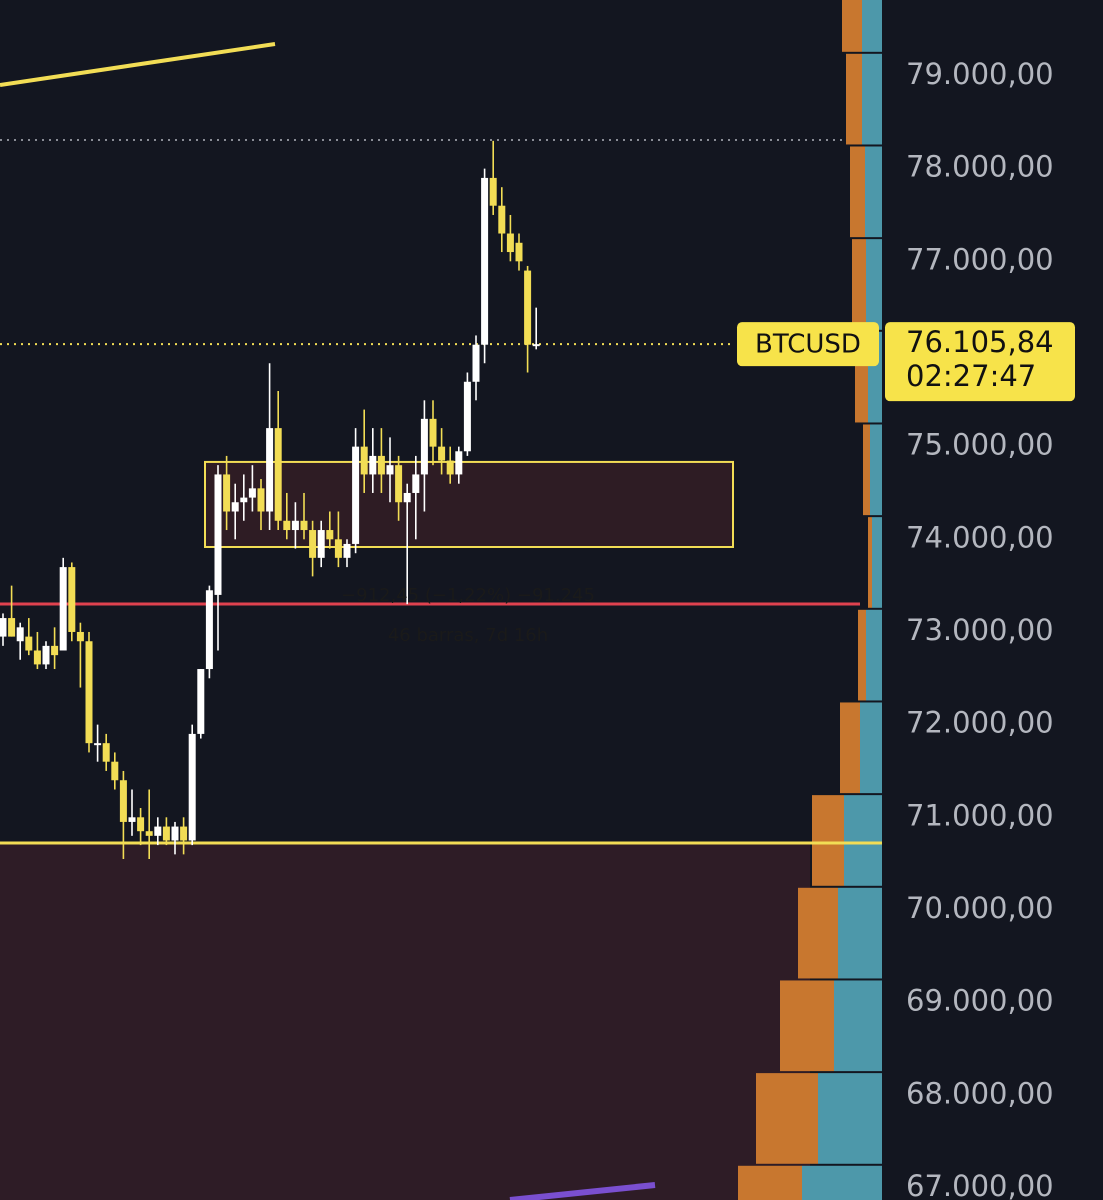 This screenshot has width=1103, height=1200. Describe the element at coordinates (980, 1093) in the screenshot. I see `y-tick-label: 68.000,00` at that location.